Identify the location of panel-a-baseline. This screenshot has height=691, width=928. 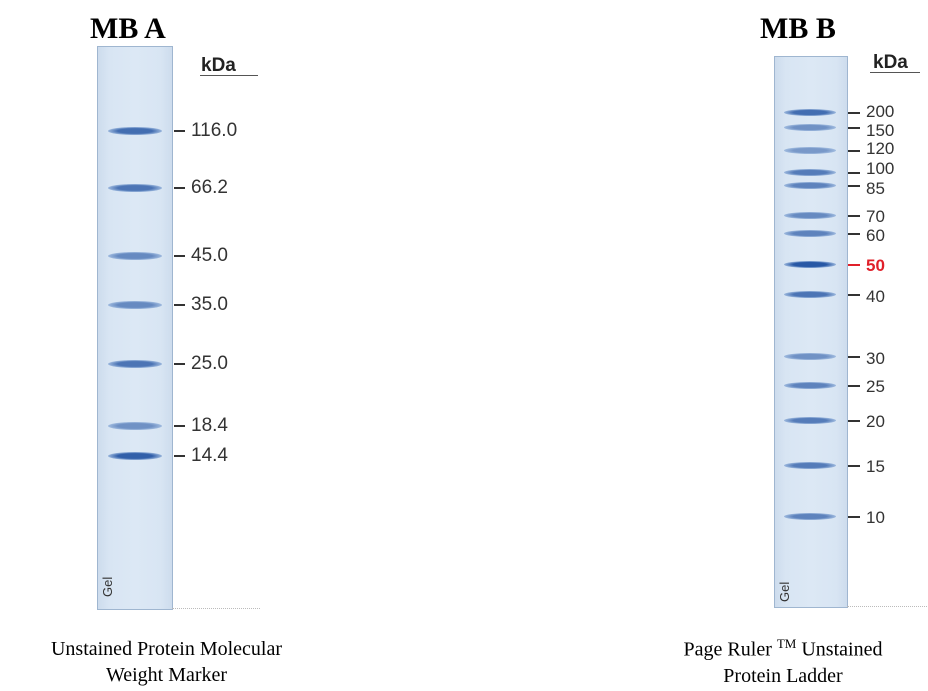
(216, 609).